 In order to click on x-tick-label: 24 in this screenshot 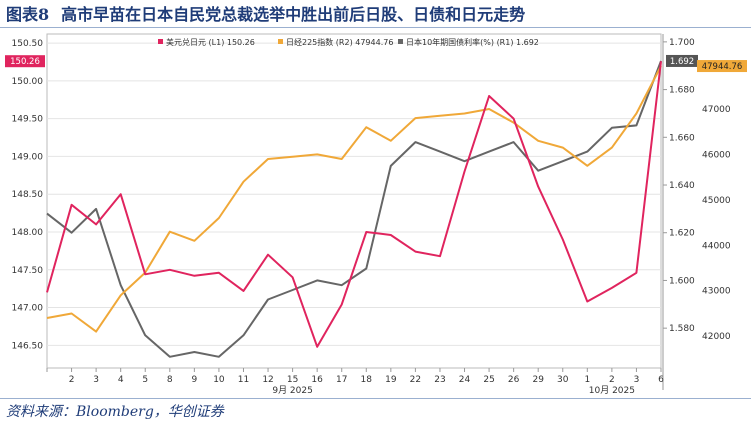, I will do `click(465, 380)`.